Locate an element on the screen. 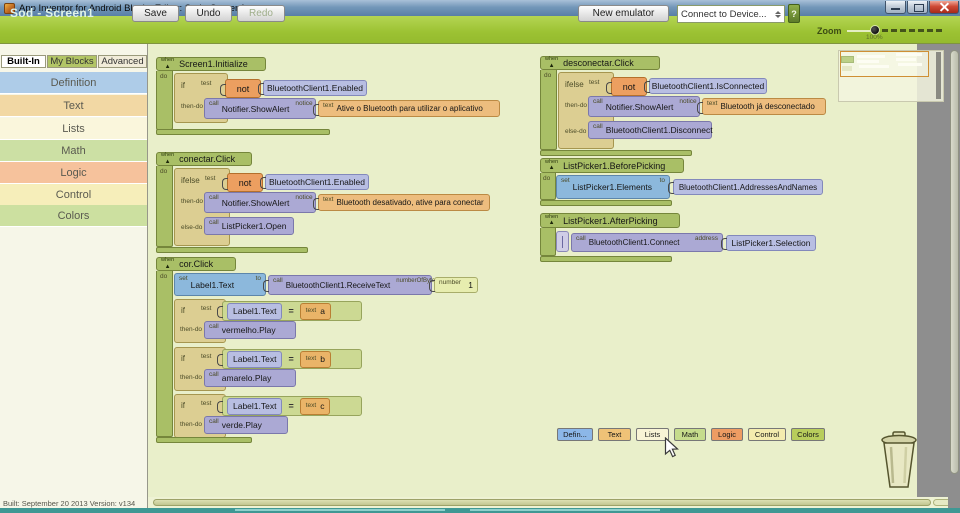  horizontal-scrollbar-thumb is located at coordinates (542, 502).